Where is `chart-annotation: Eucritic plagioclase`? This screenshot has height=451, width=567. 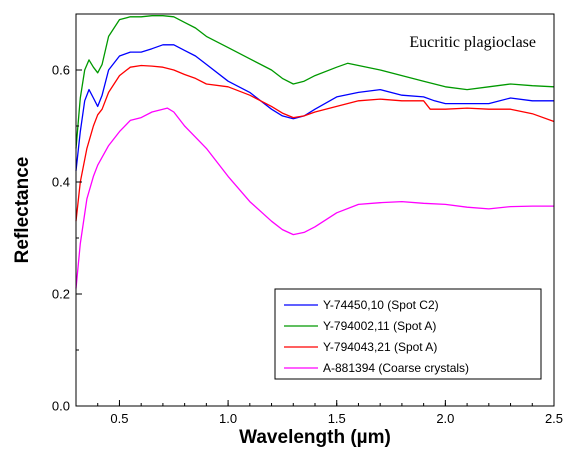
chart-annotation: Eucritic plagioclase is located at coordinates (472, 42).